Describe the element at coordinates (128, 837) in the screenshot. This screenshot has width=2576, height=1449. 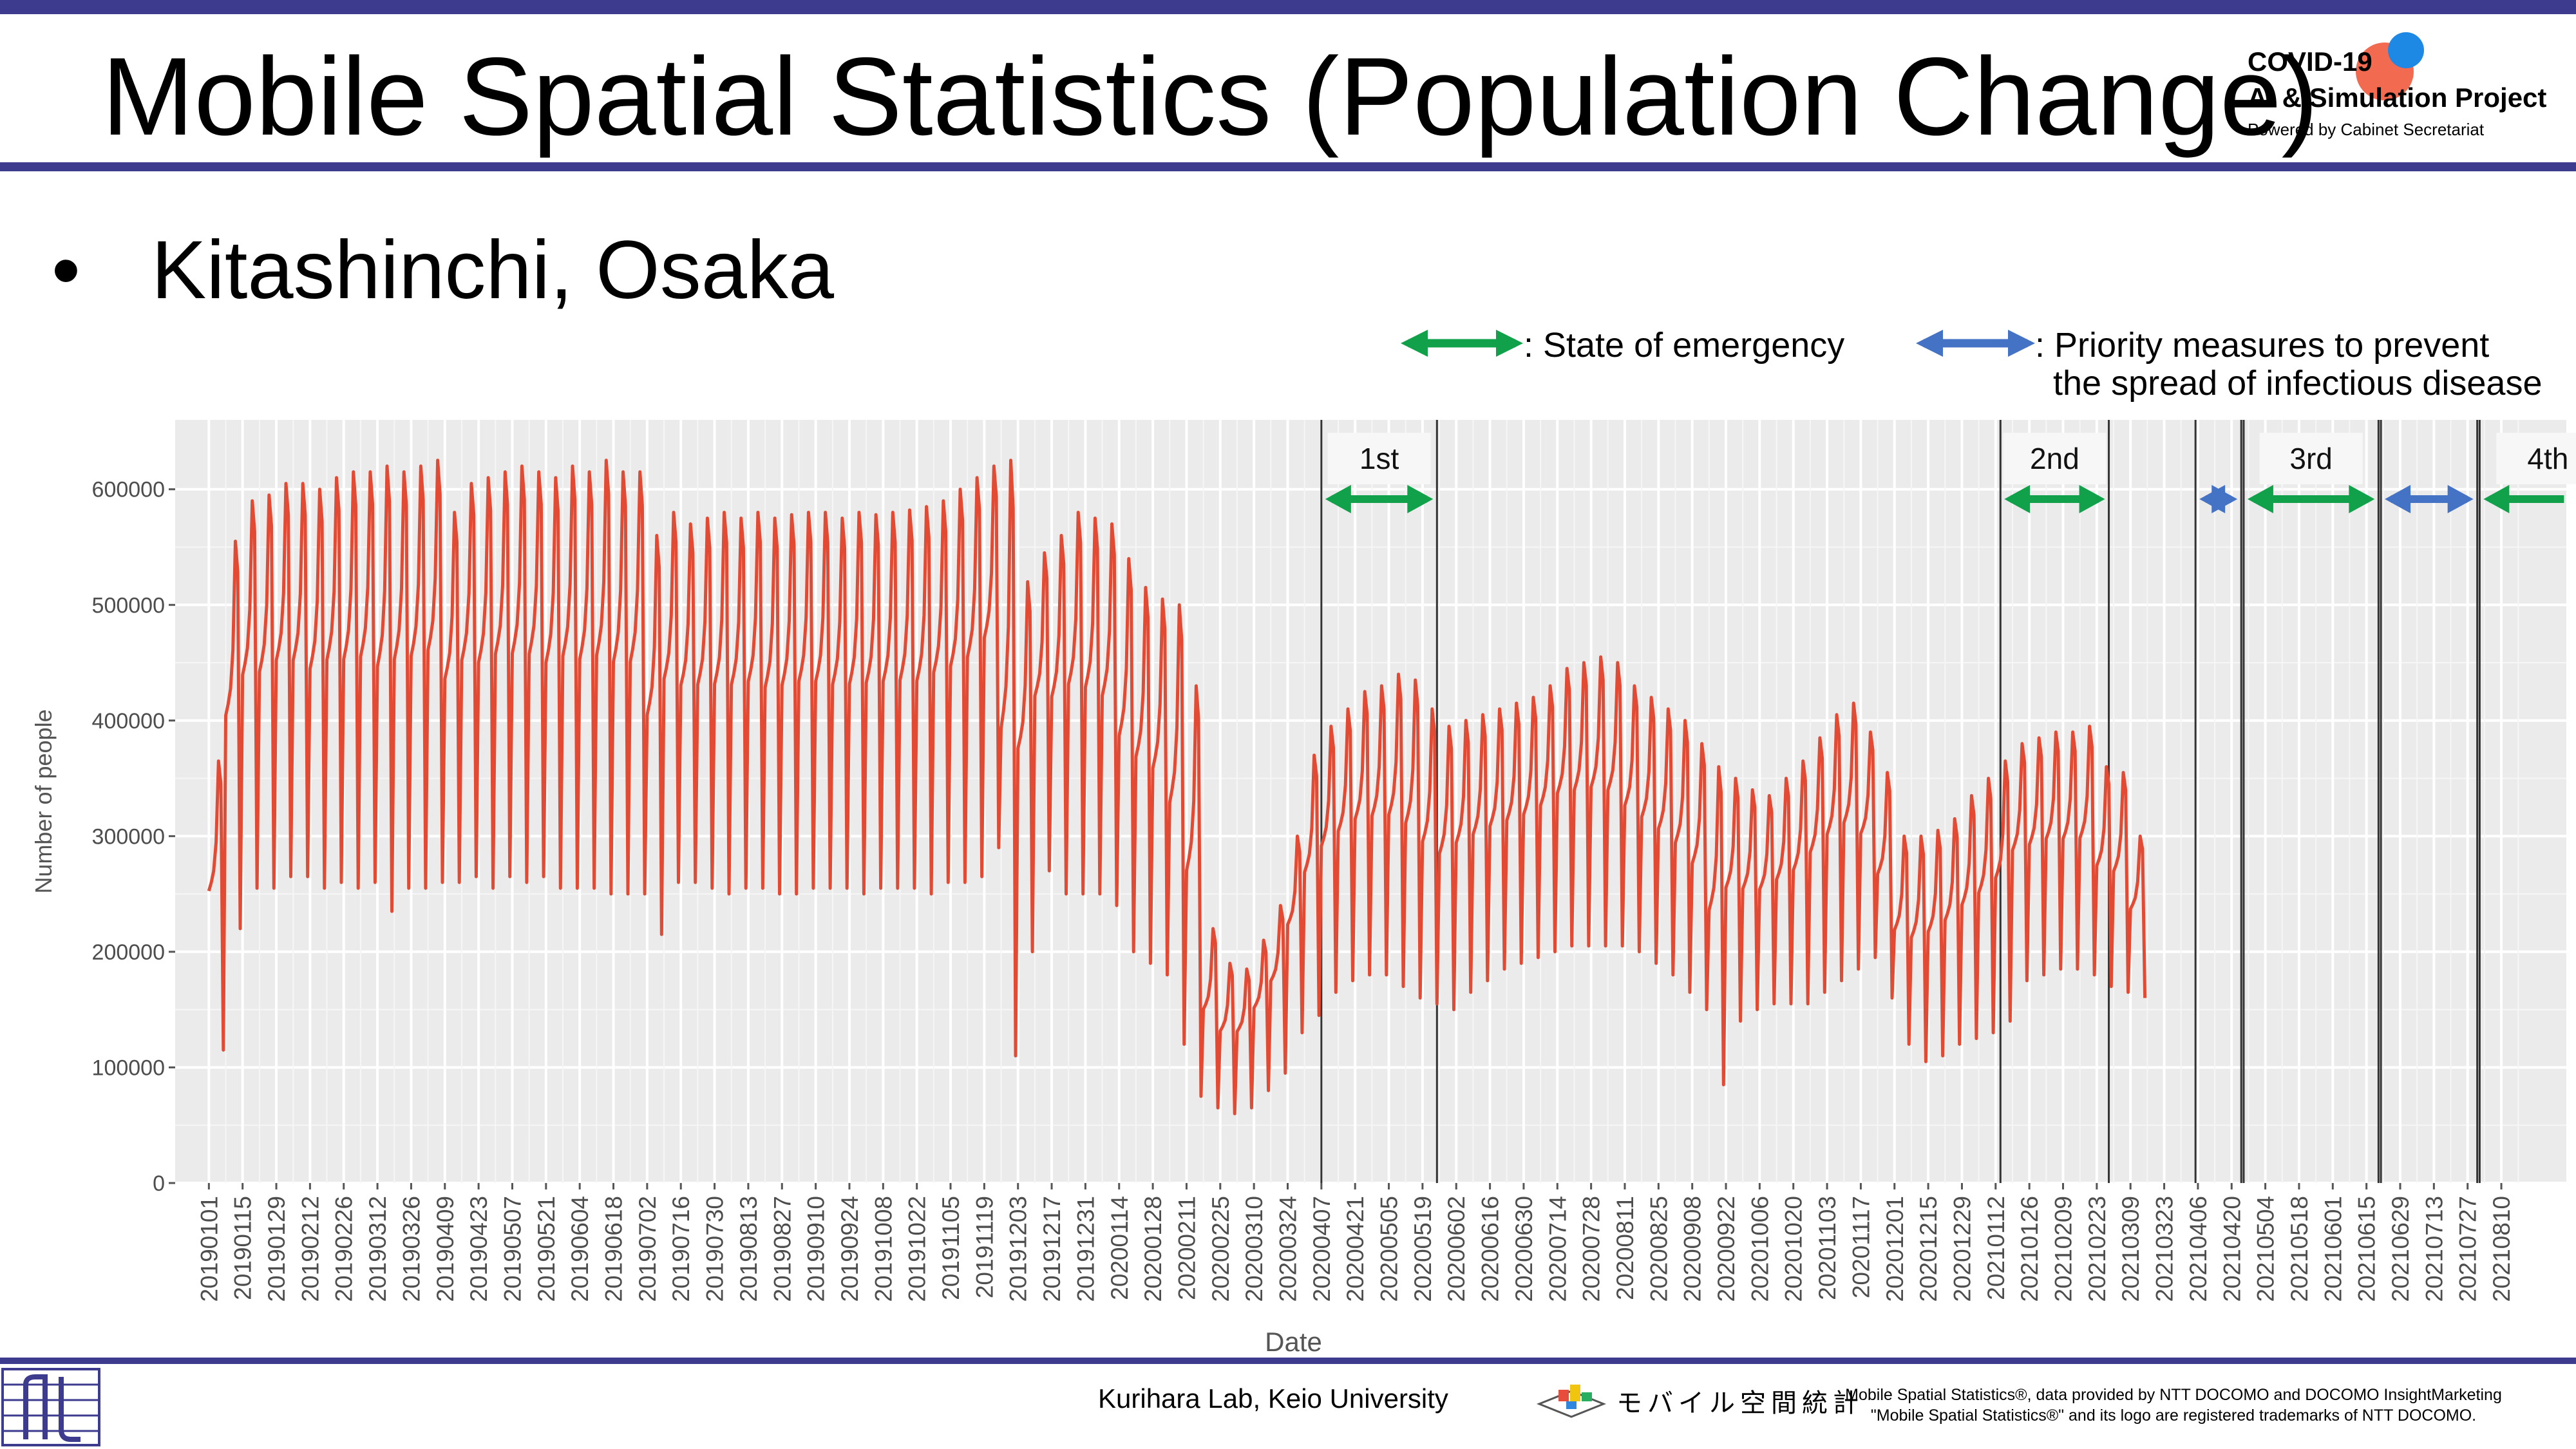
I see `y-tick-label: 300000` at that location.